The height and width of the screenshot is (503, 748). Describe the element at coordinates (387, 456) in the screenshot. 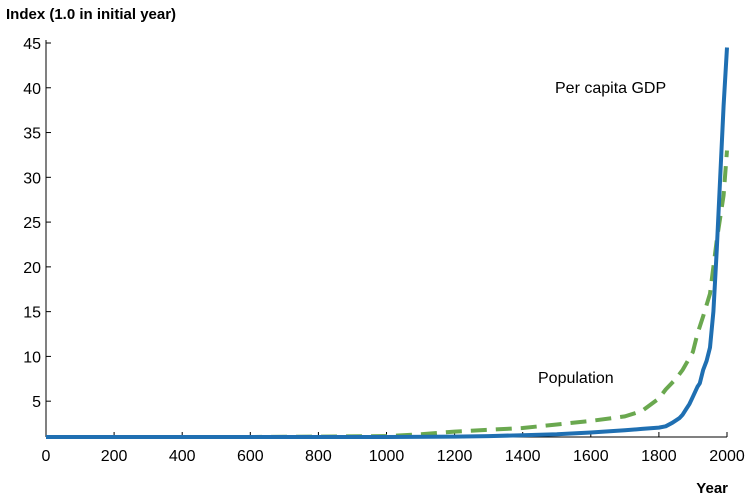

I see `x-tick-label: 1000` at that location.